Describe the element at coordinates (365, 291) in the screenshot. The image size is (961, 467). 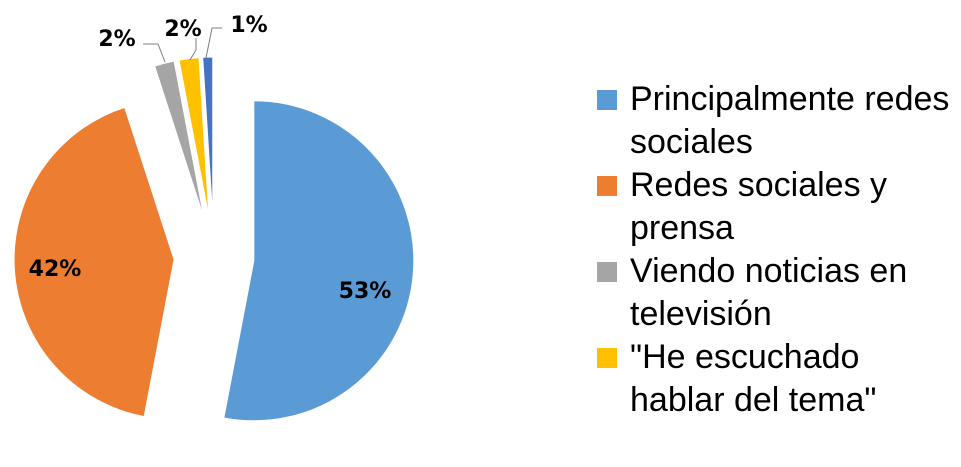
I see `data-label: 53%` at that location.